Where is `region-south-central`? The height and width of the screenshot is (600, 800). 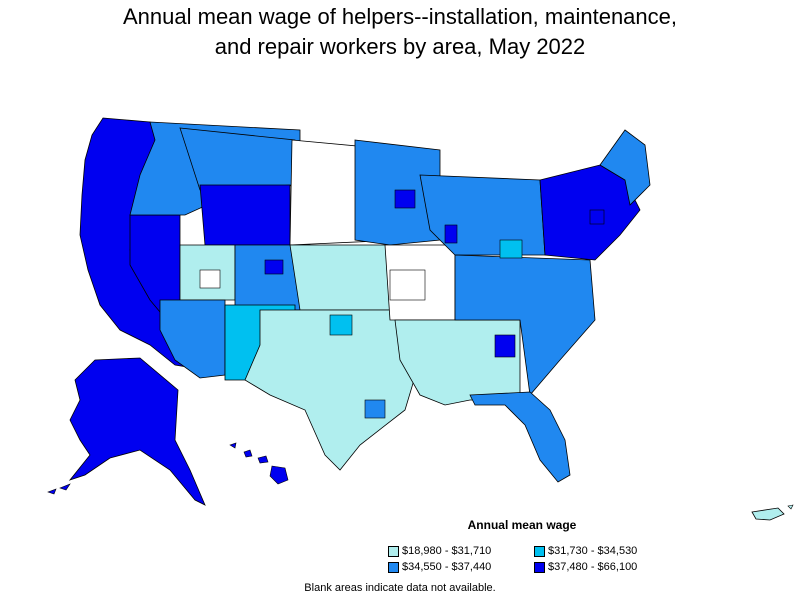 region-south-central is located at coordinates (457, 362).